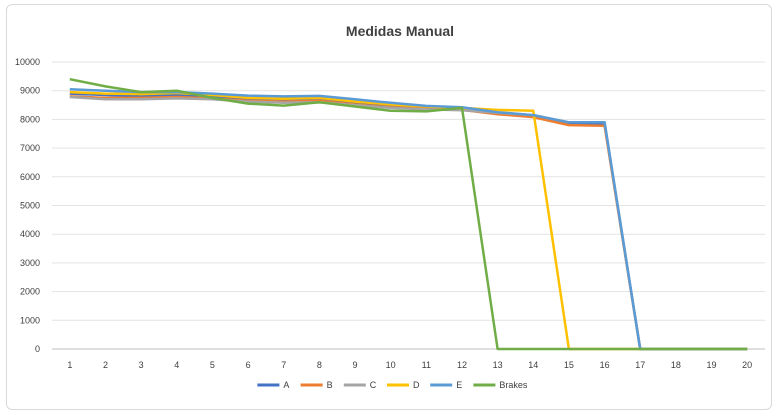 The image size is (778, 415). Describe the element at coordinates (30, 263) in the screenshot. I see `y-tick-label: 3000` at that location.